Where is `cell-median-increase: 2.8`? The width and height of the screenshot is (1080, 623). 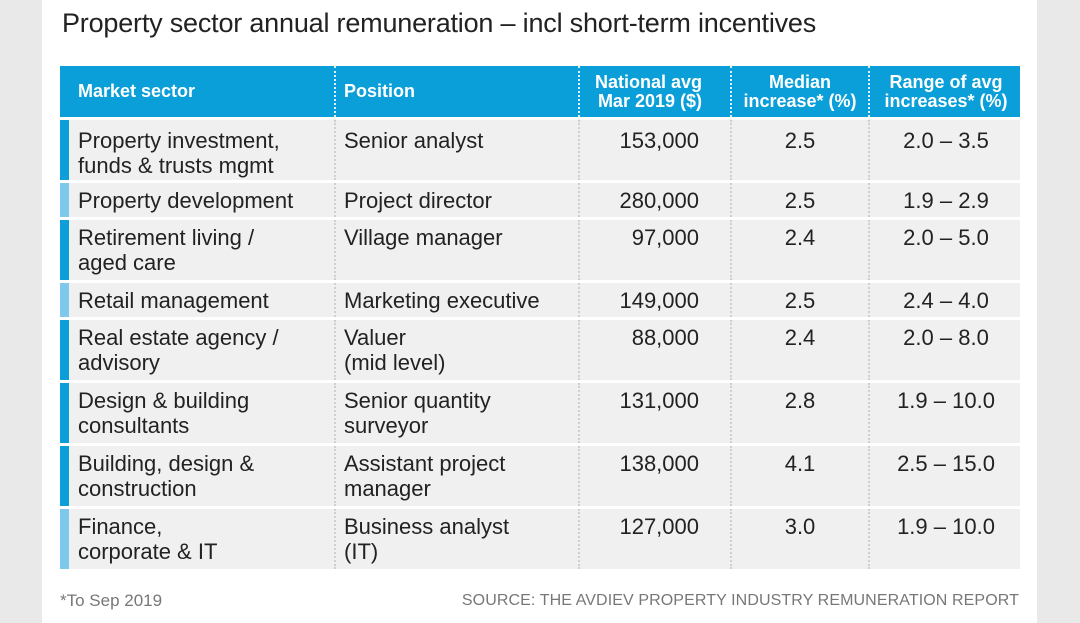 cell-median-increase: 2.8 is located at coordinates (800, 400).